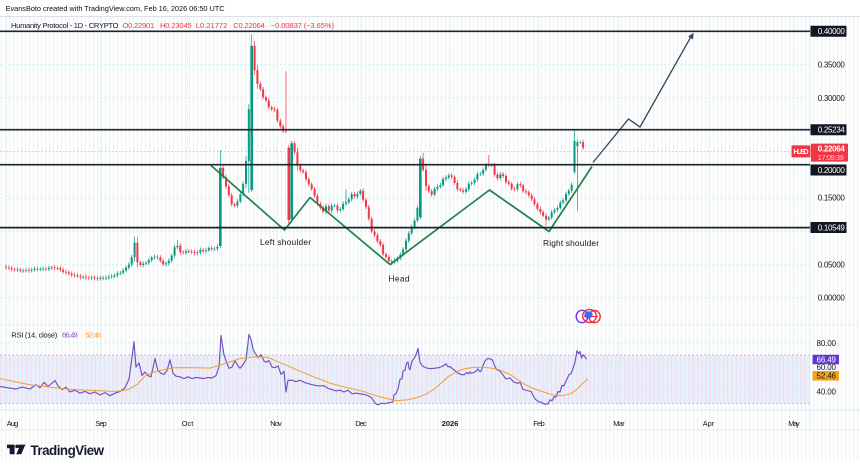 Image resolution: width=860 pixels, height=468 pixels. What do you see at coordinates (101, 423) in the screenshot?
I see `svg-text: Sep` at bounding box center [101, 423].